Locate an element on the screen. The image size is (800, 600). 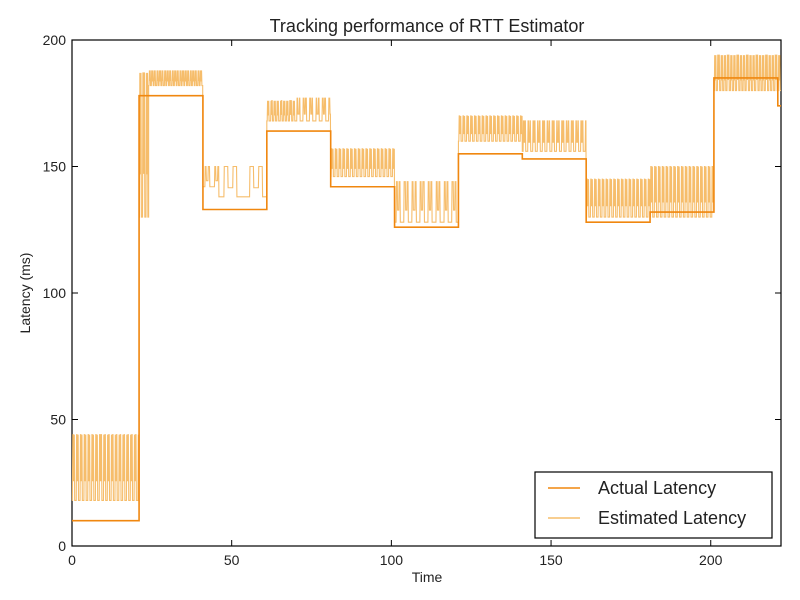
x-axis-label: Time is located at coordinates (427, 577).